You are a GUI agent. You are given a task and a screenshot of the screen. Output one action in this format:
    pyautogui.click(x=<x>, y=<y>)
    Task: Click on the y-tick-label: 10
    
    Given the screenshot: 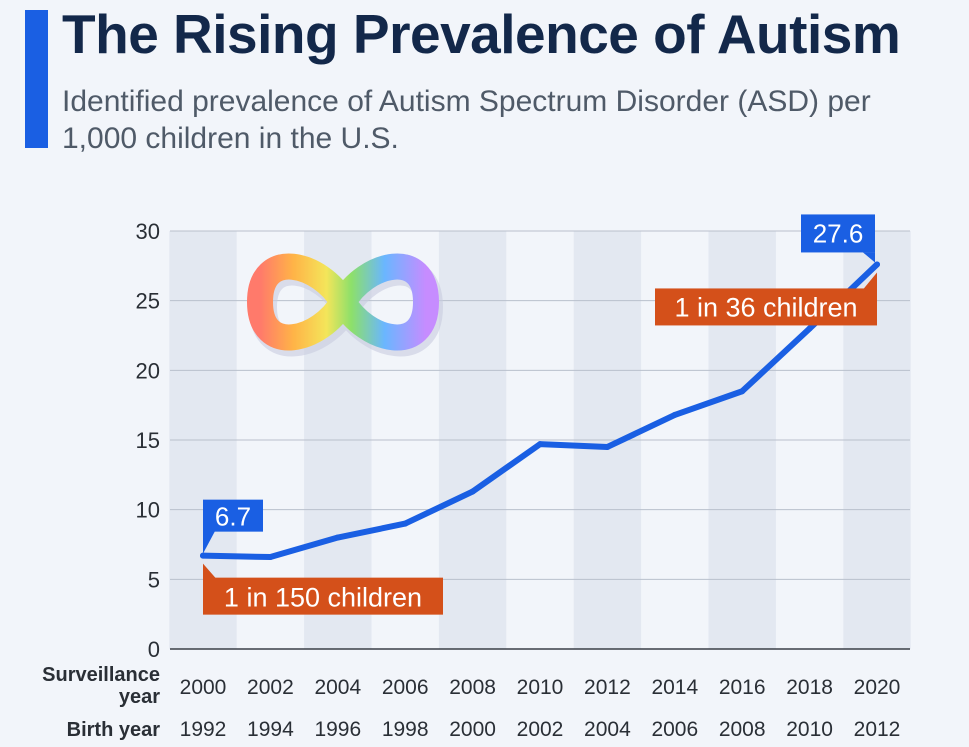 What is the action you would take?
    pyautogui.click(x=148, y=510)
    